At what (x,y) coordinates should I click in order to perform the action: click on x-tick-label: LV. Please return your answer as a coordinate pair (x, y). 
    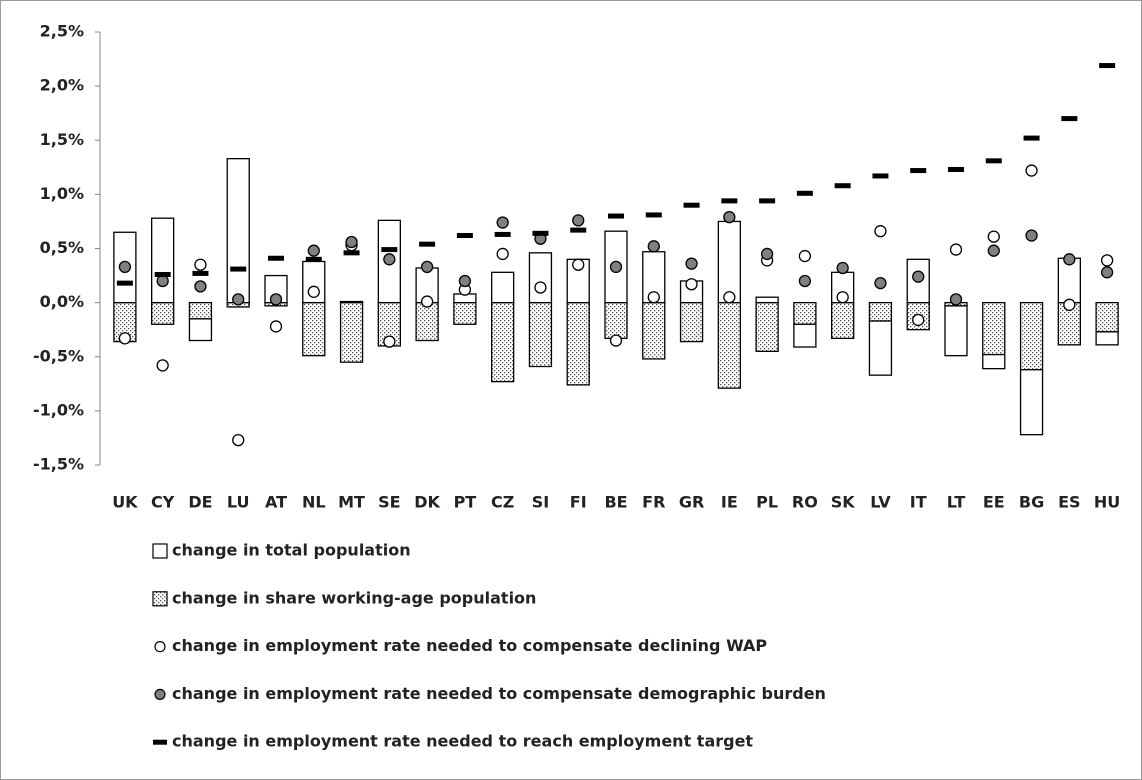
    Looking at the image, I should click on (880, 502).